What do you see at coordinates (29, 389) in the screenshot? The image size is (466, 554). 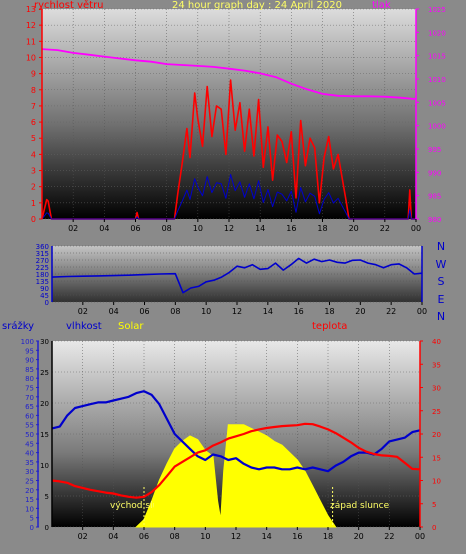 I see `rain-tick-label: 75` at bounding box center [29, 389].